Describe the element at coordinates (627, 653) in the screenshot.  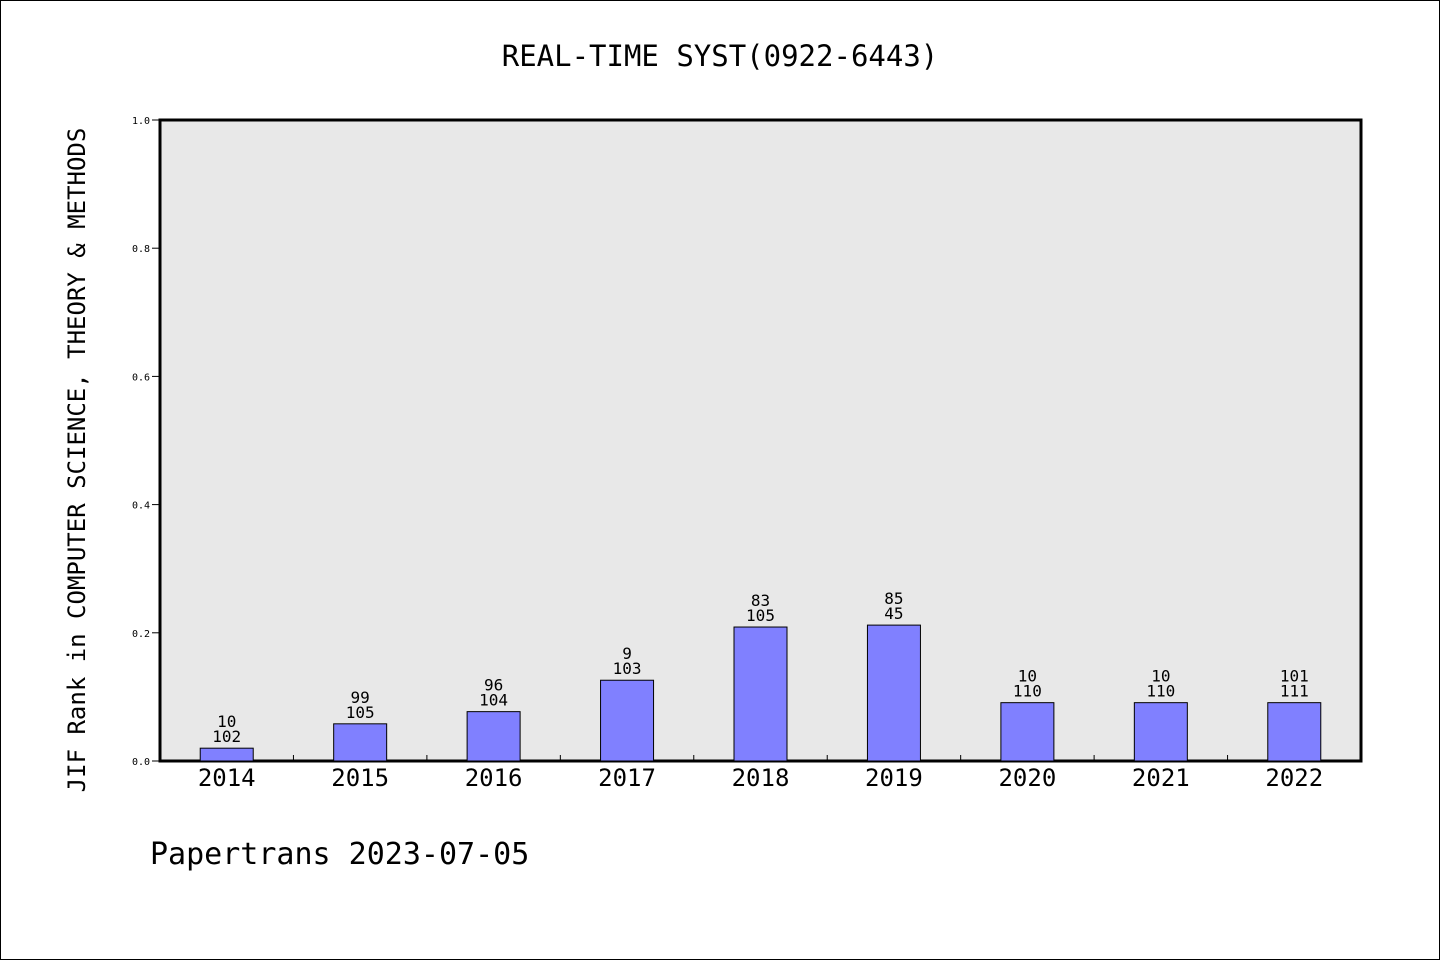
I see `bar-rank-label: 9` at that location.